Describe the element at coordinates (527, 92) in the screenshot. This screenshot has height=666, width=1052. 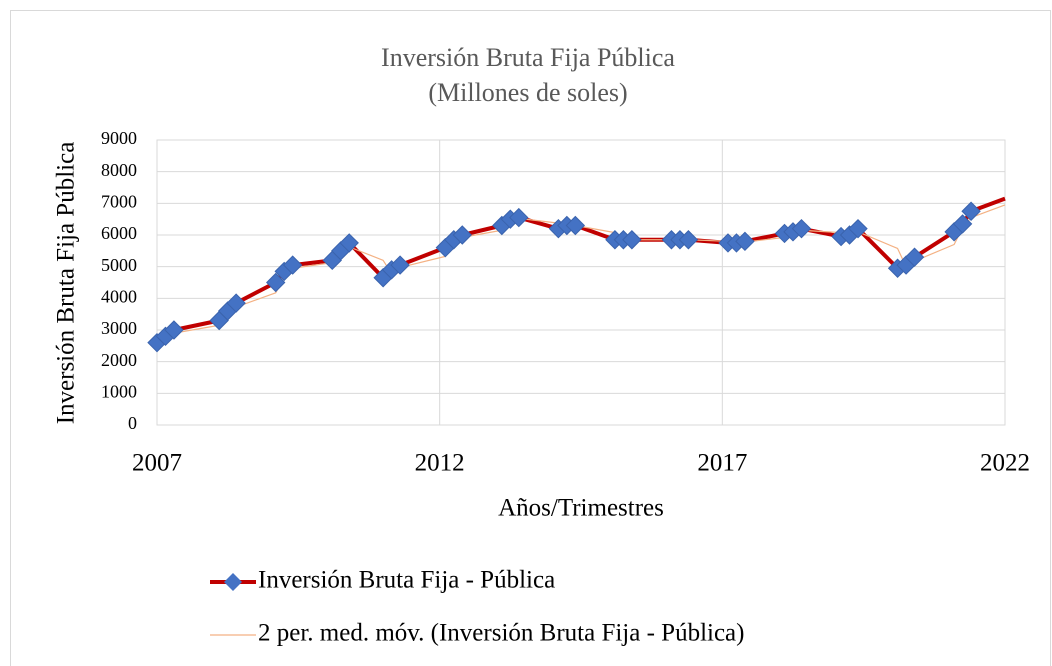
I see `chart-subtitle: (Millones de soles)` at that location.